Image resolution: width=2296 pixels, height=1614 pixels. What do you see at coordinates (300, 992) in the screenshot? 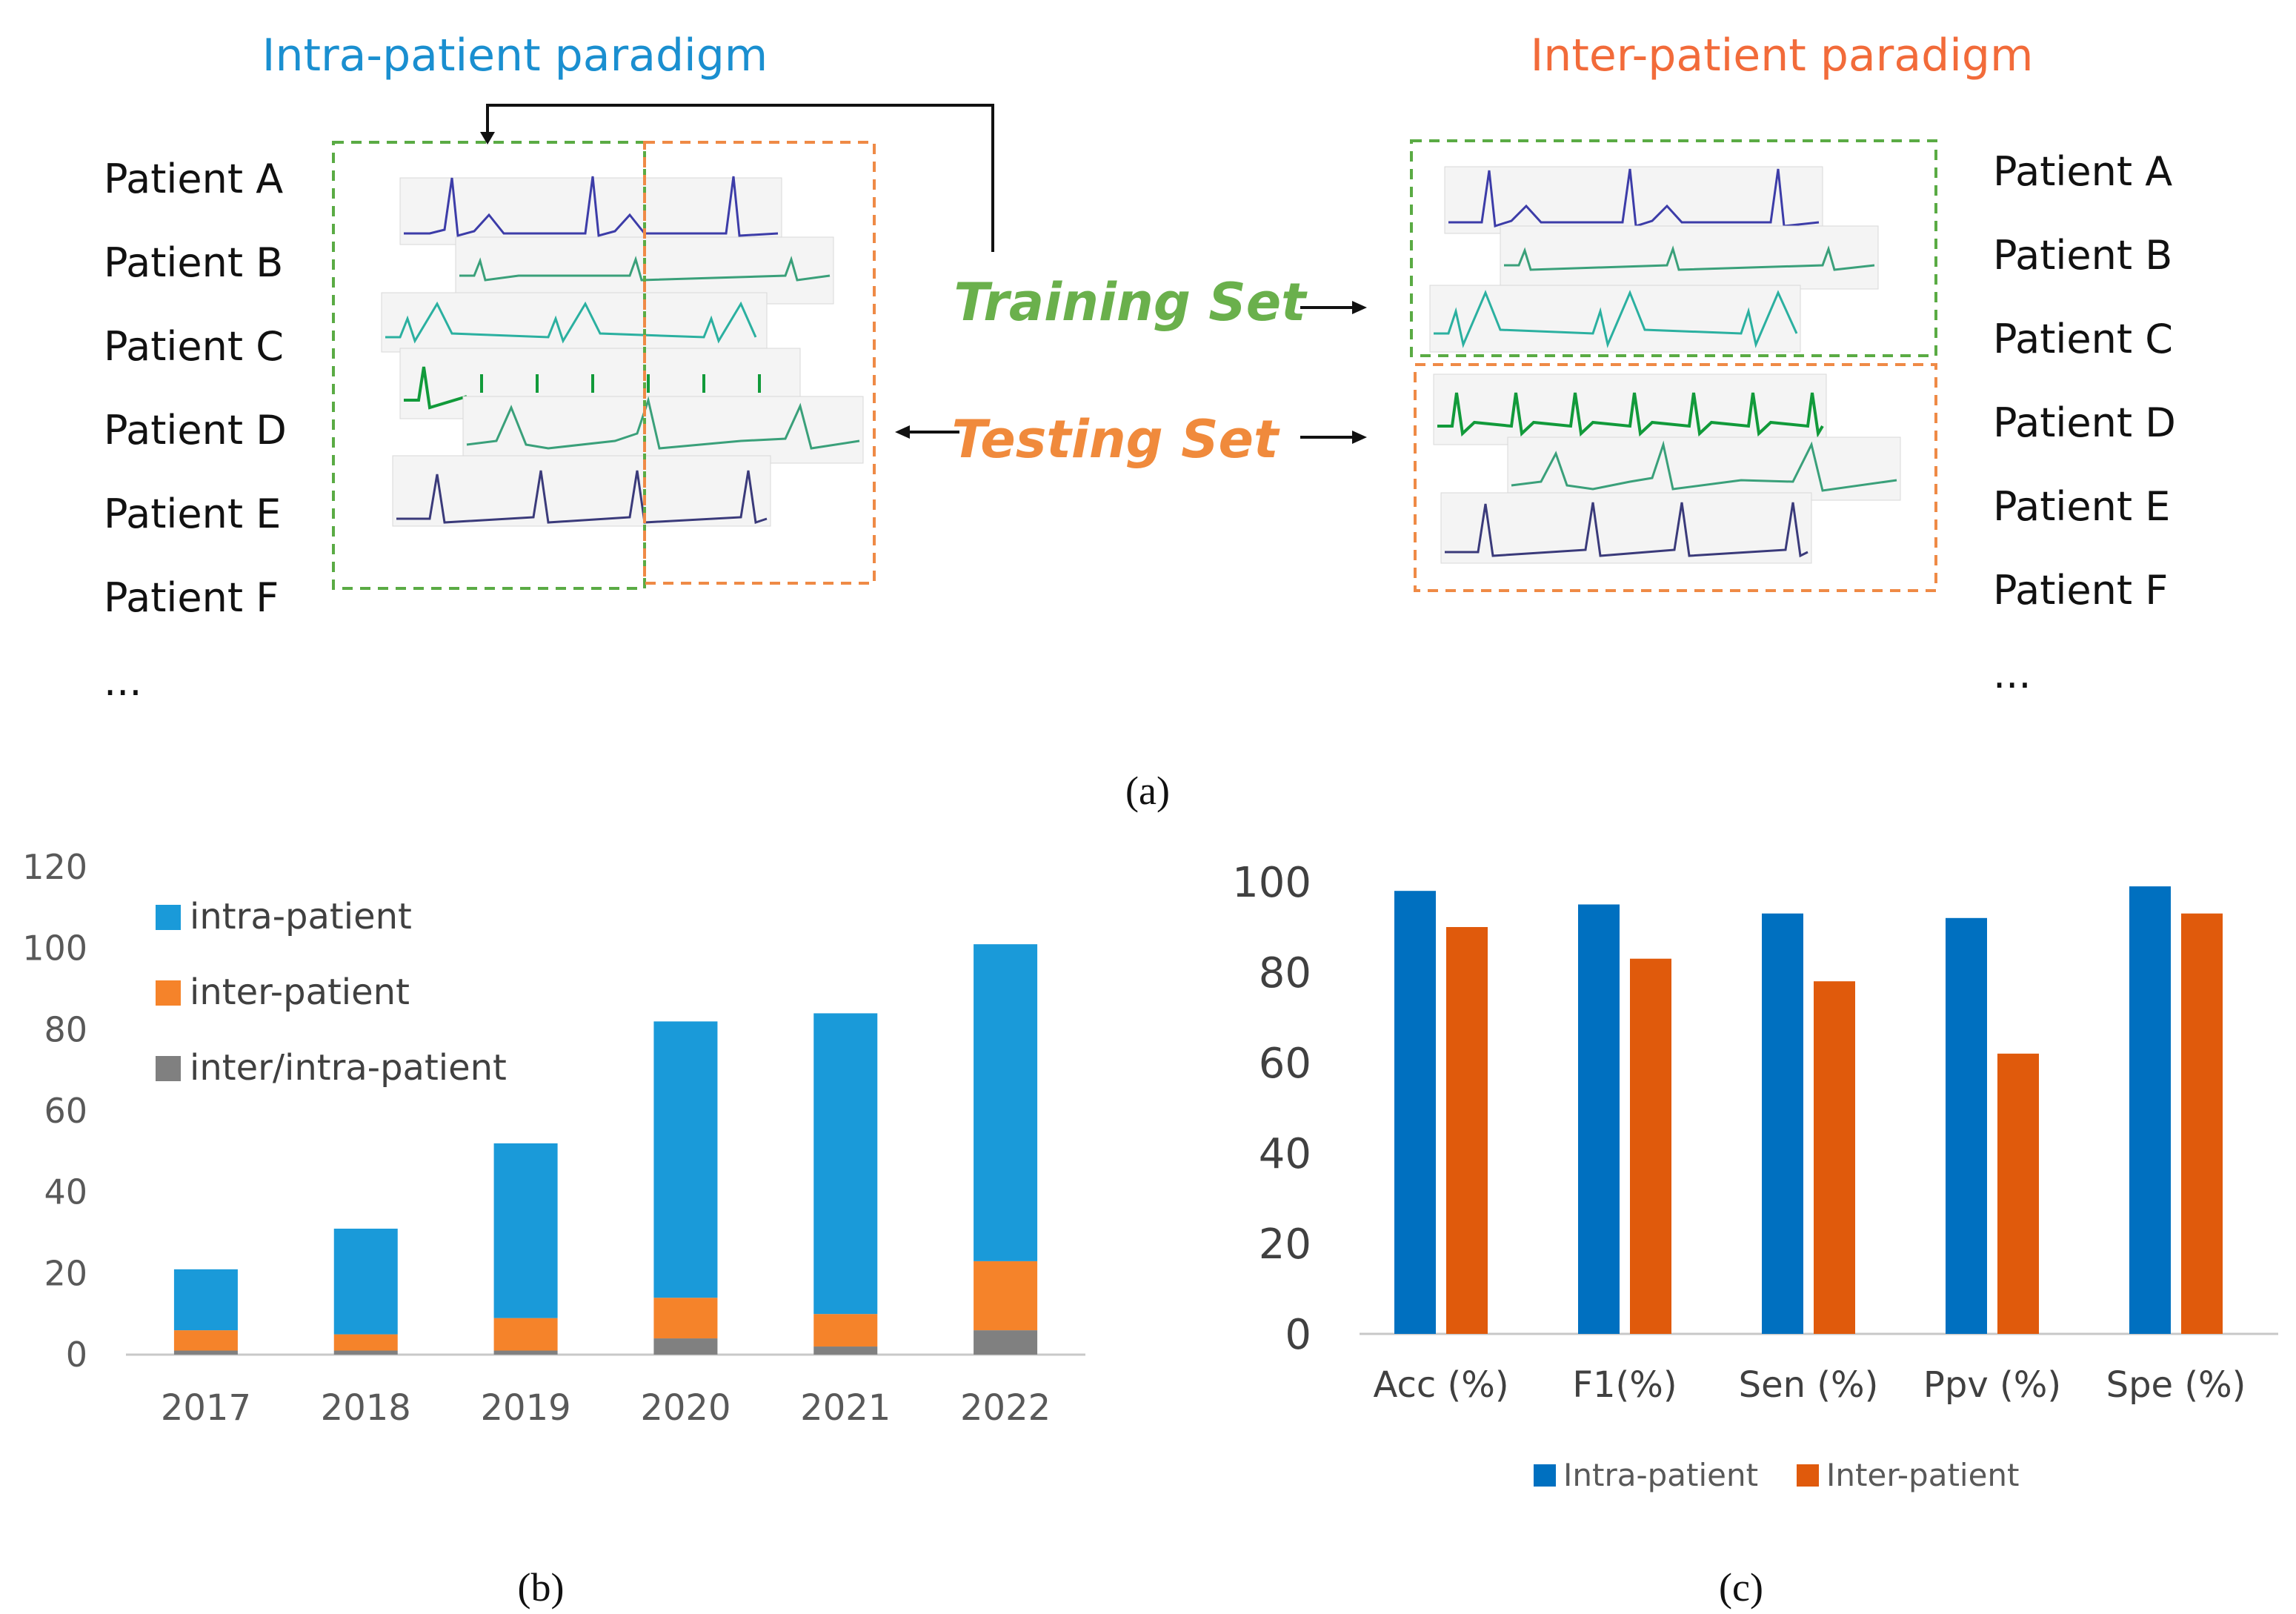
I see `chart-b-legend-label: inter-patient` at bounding box center [300, 992].